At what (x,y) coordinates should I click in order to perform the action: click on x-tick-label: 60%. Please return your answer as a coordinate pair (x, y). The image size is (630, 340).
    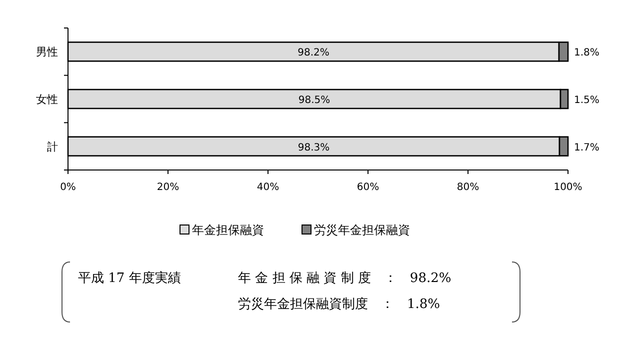
    Looking at the image, I should click on (368, 187).